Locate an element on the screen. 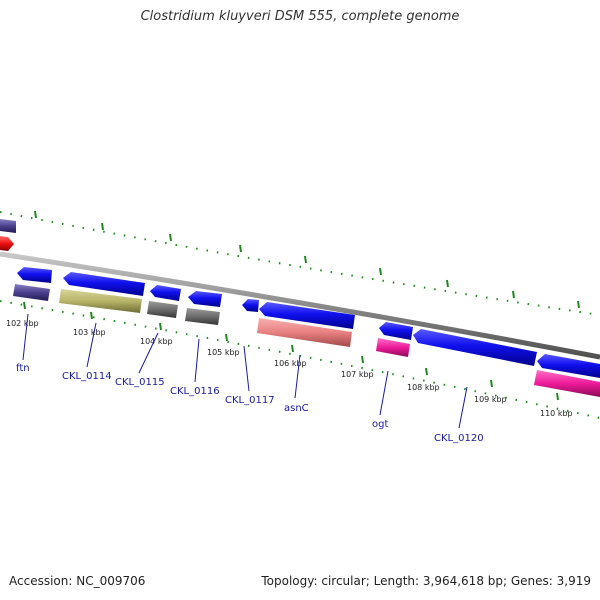 The height and width of the screenshot is (600, 600). tick-label: 102 kbp is located at coordinates (22, 323).